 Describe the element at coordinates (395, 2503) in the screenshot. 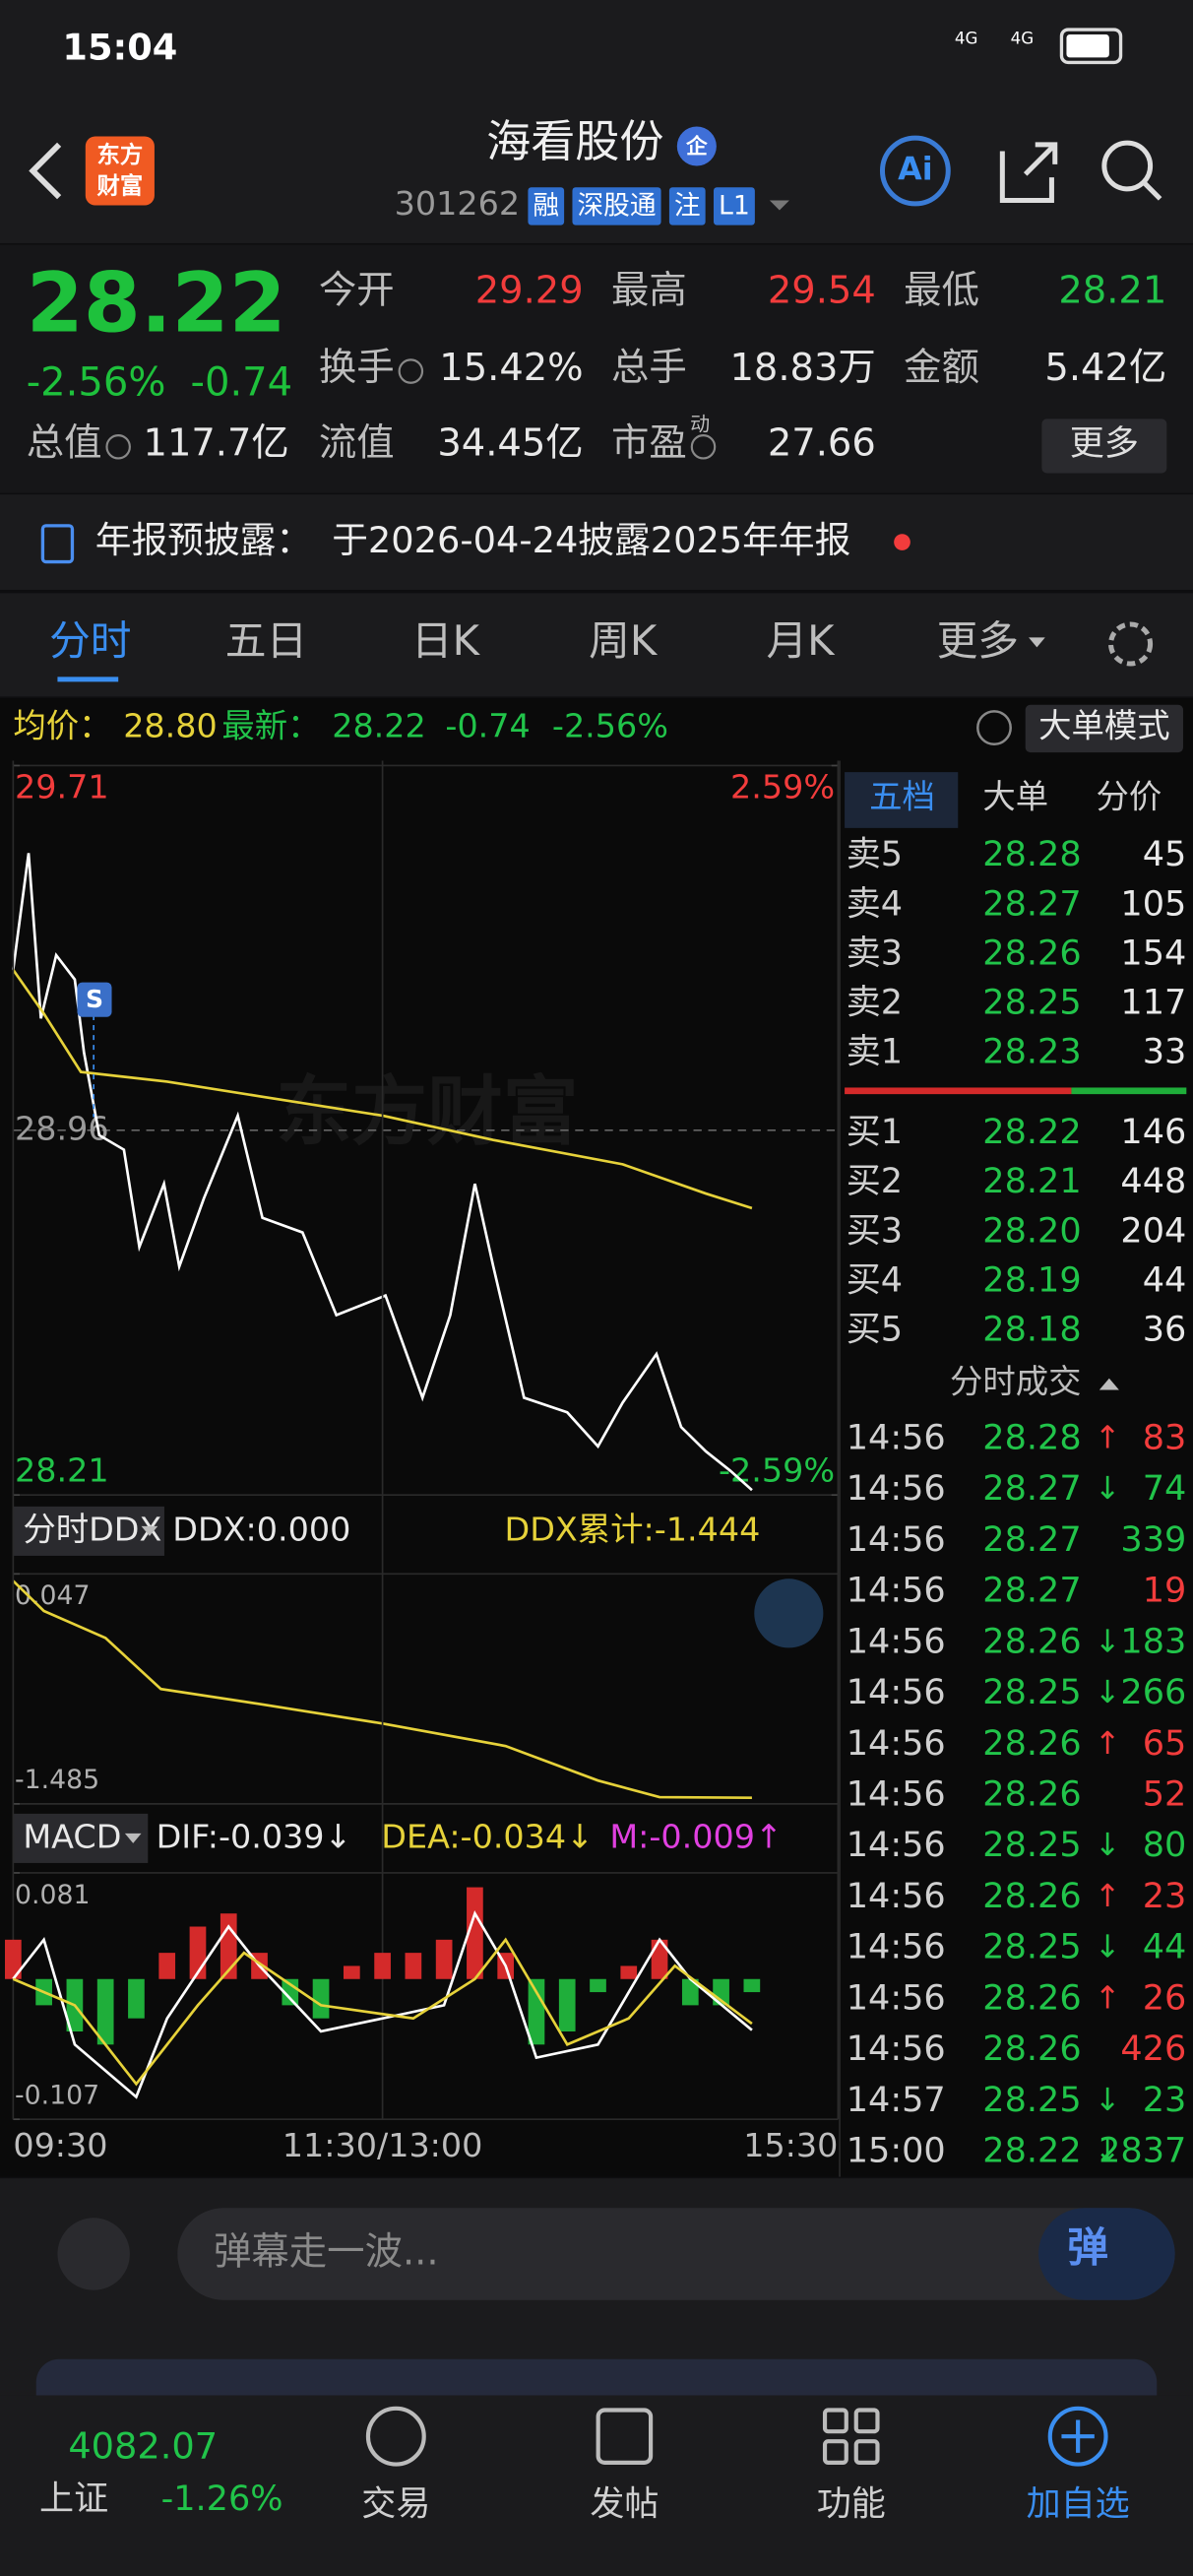

I see `nav-item: 交易` at that location.